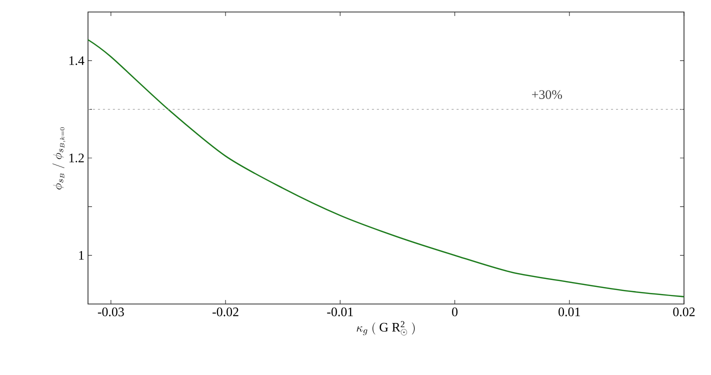 This screenshot has height=375, width=711. I want to click on annotation: +30%, so click(547, 95).